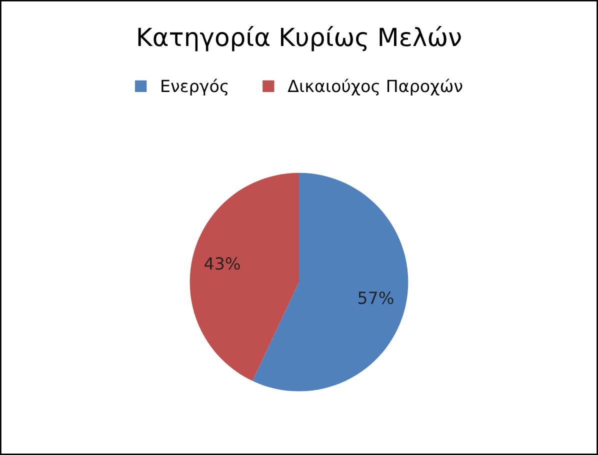 This screenshot has width=598, height=455. I want to click on chart-title: Κατηγορία Κυρίως Μελών, so click(299, 39).